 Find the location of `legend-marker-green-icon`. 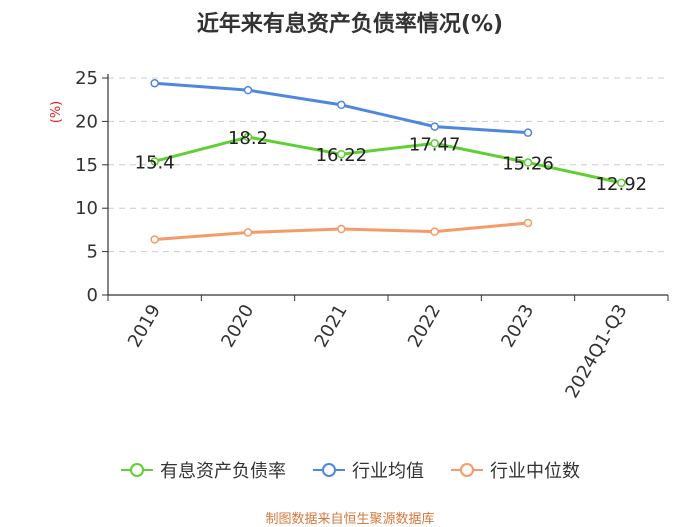

legend-marker-green-icon is located at coordinates (137, 470).